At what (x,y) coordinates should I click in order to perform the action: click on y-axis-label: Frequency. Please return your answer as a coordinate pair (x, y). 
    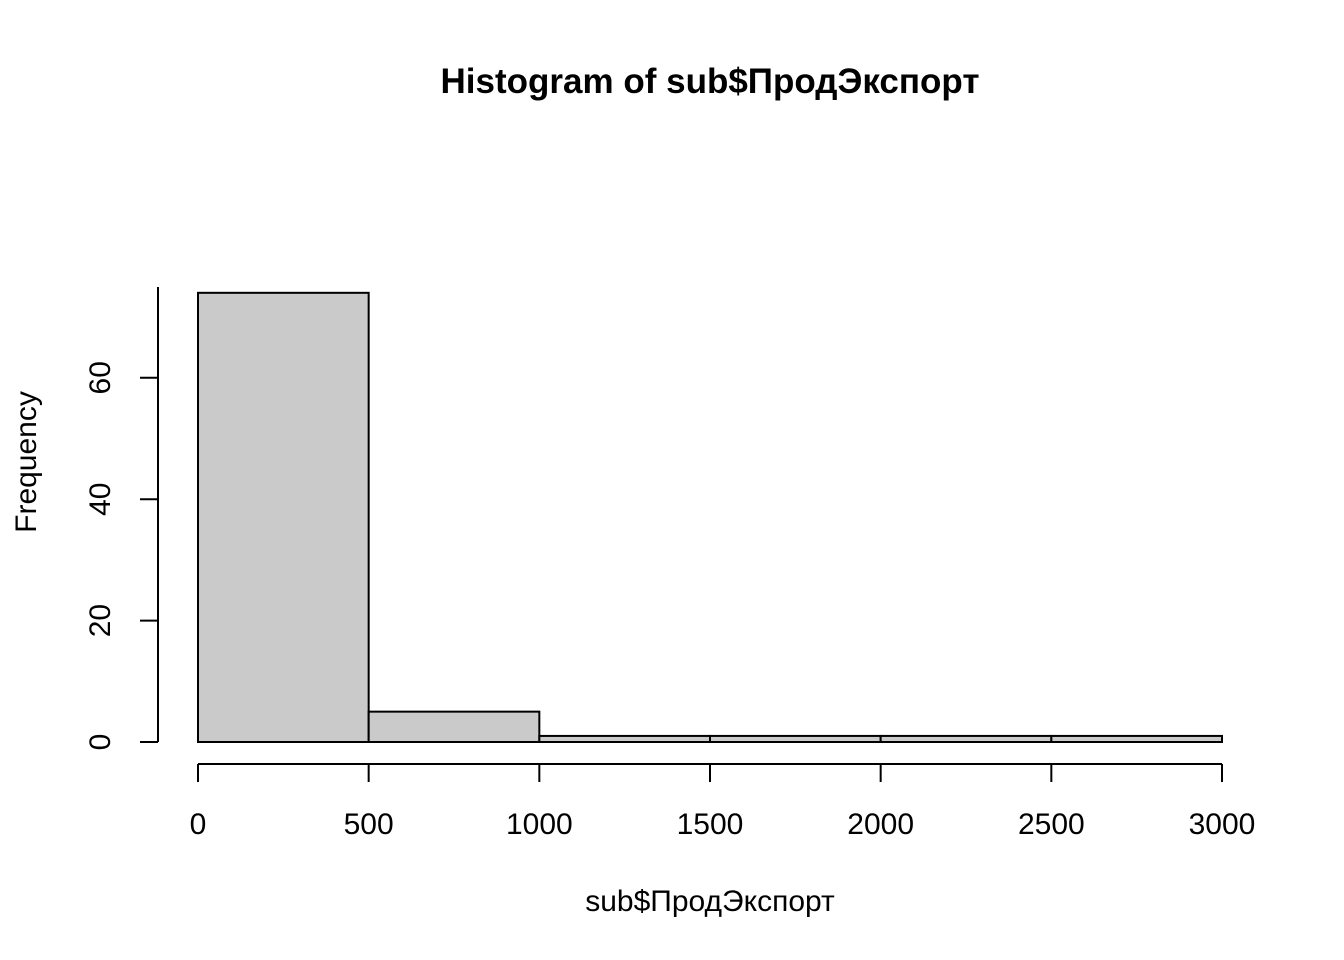
    Looking at the image, I should click on (26, 462).